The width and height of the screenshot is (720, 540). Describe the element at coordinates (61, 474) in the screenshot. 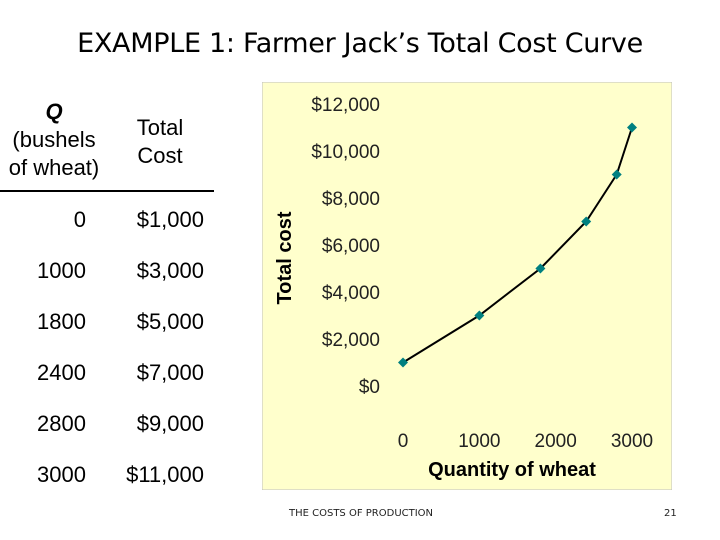

I see `table-cell-quantity: 3000` at that location.